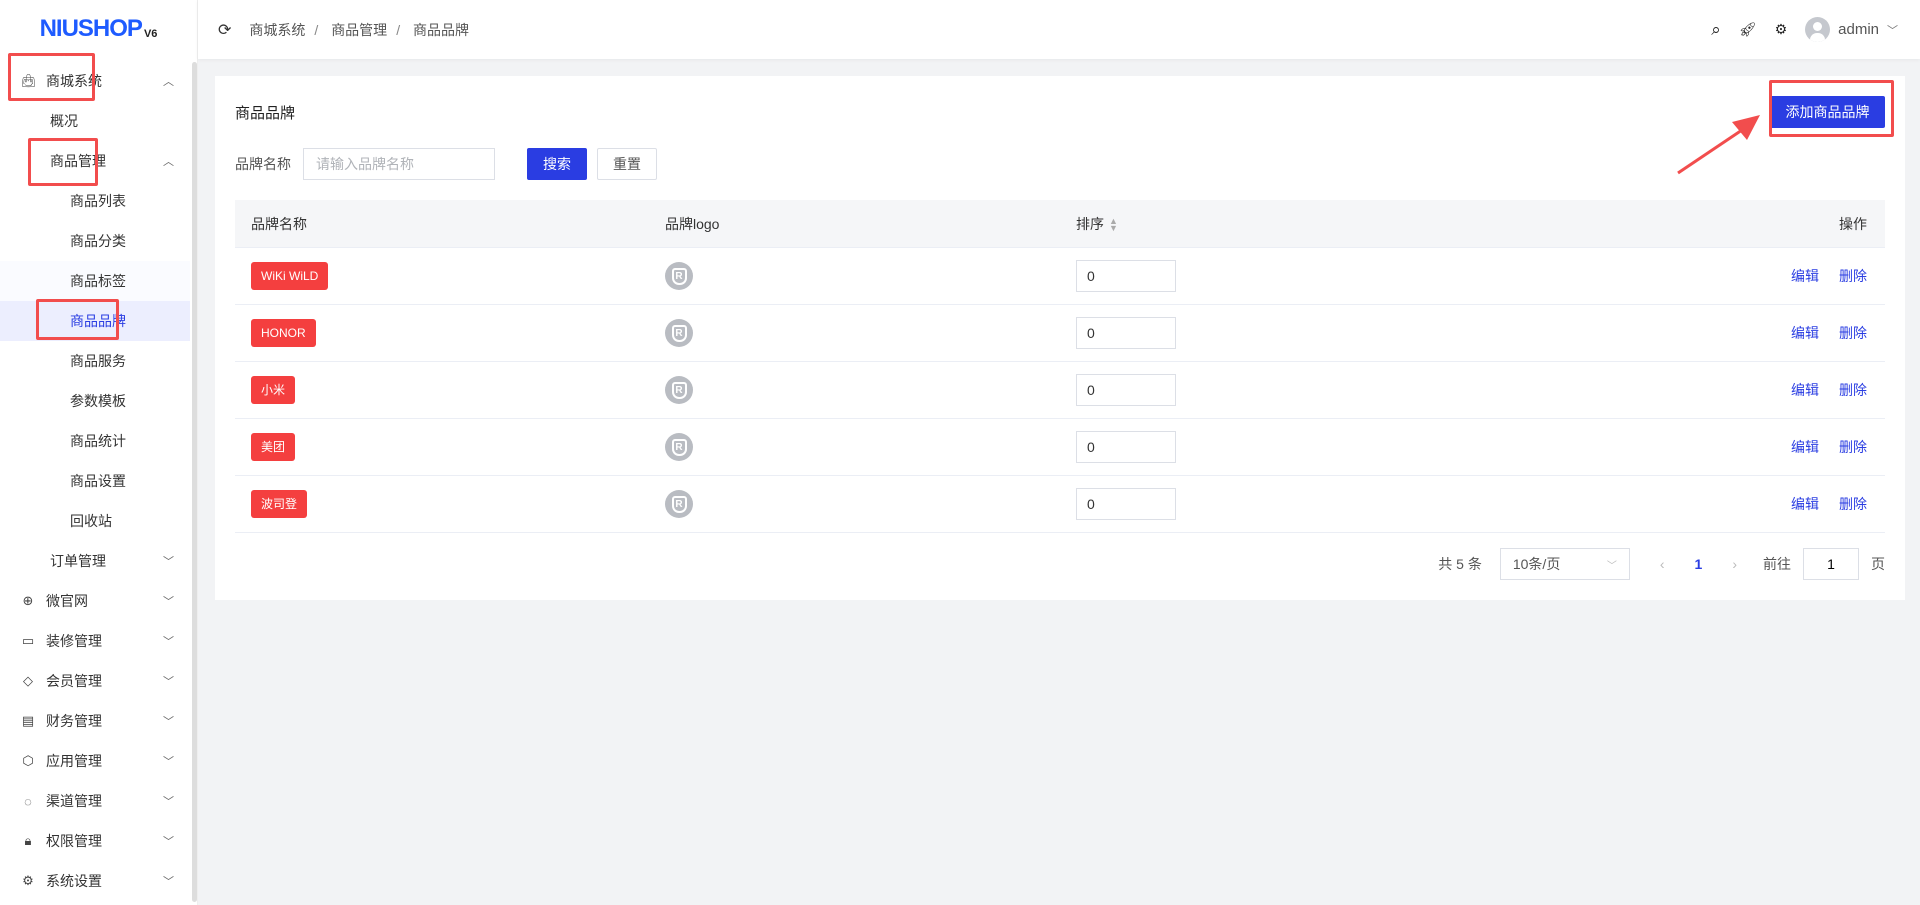 This screenshot has width=1920, height=905. What do you see at coordinates (557, 164) in the screenshot?
I see `search-button: 搜索` at bounding box center [557, 164].